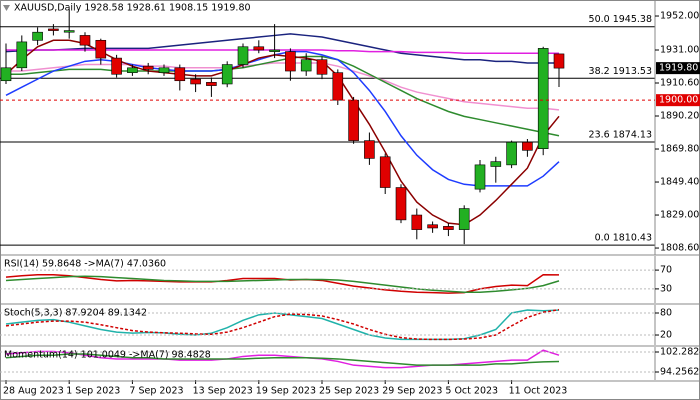 The width and height of the screenshot is (700, 400). I want to click on y-tick-label: 30, so click(666, 288).